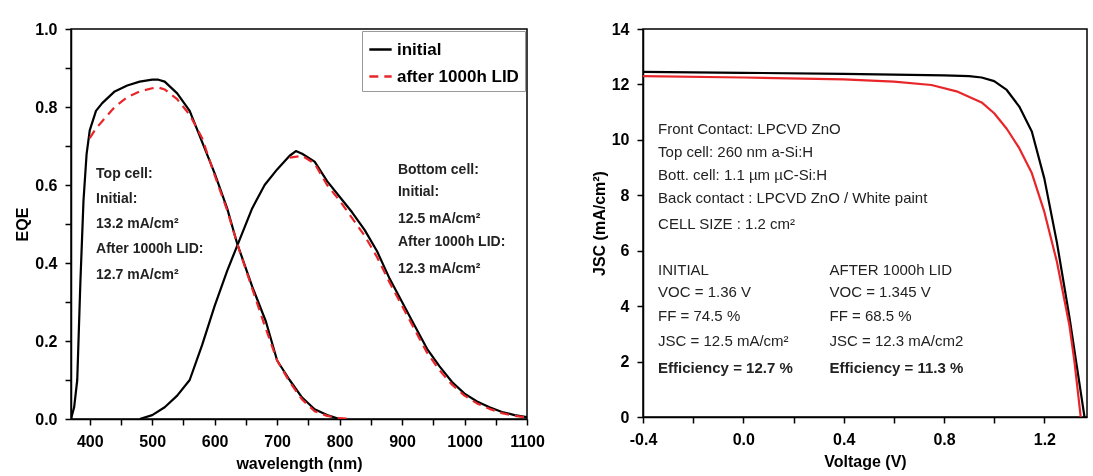 This screenshot has height=476, width=1093. I want to click on y-tick-label: 2, so click(625, 362).